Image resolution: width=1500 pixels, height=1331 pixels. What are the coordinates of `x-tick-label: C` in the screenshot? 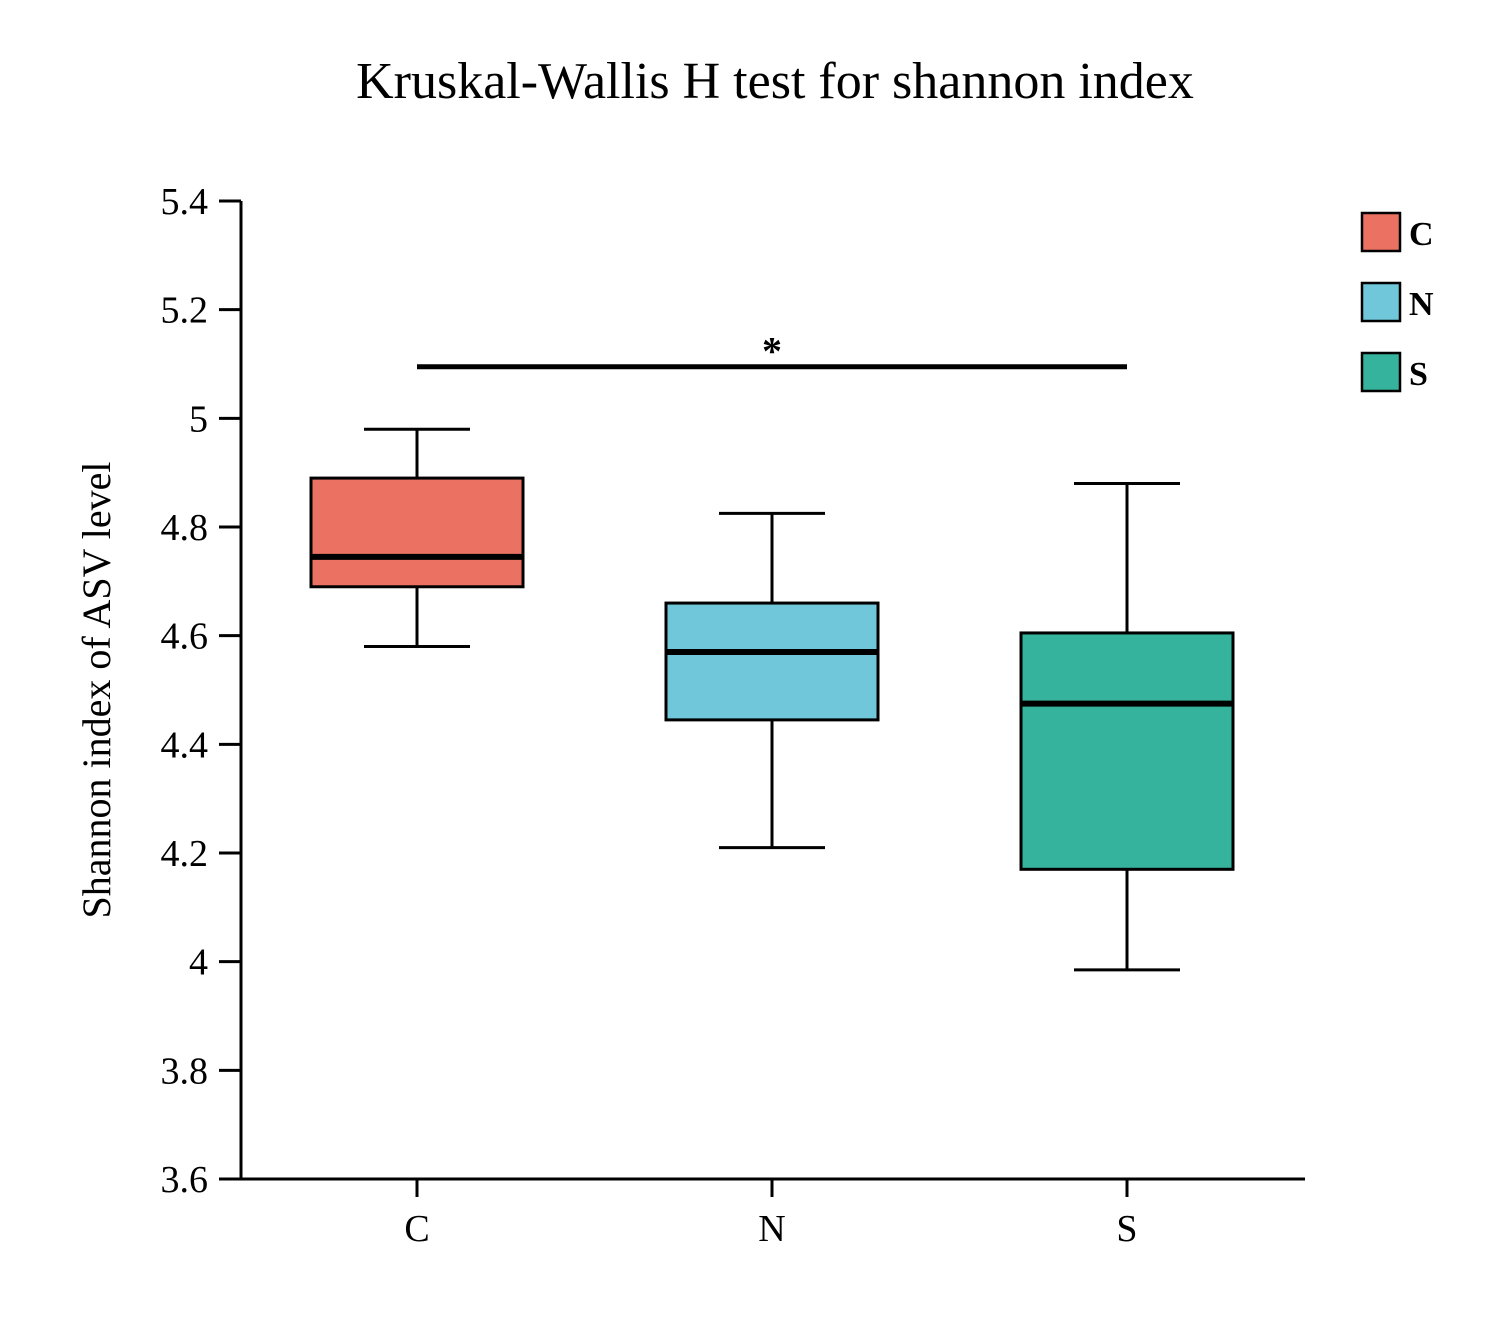 It's located at (416, 1229).